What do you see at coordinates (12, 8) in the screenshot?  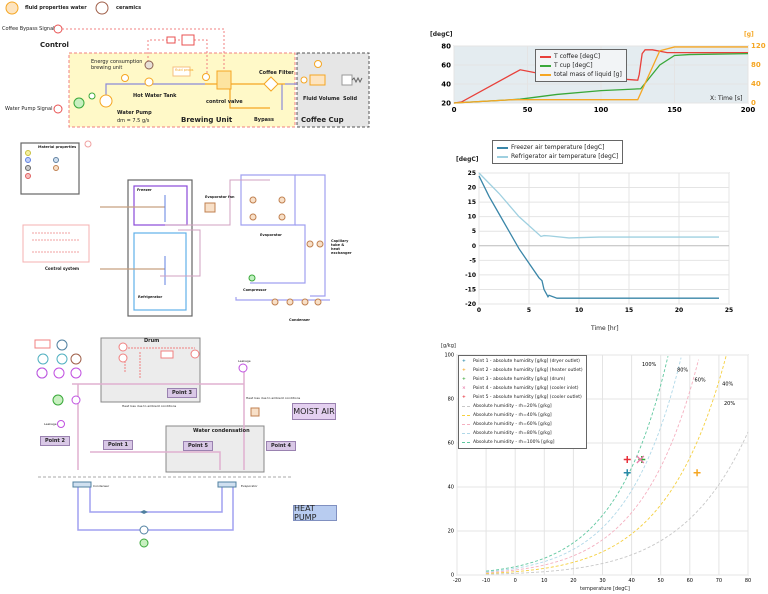 I see `fluid-properties-icon` at bounding box center [12, 8].